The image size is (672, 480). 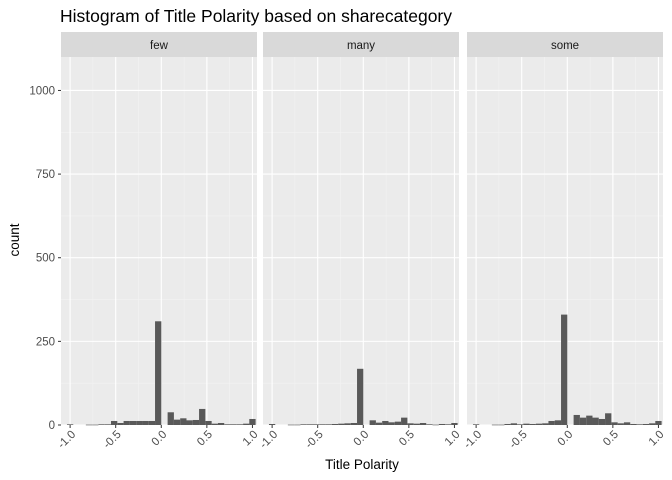 I want to click on facet-strip-label: few, so click(x=159, y=46).